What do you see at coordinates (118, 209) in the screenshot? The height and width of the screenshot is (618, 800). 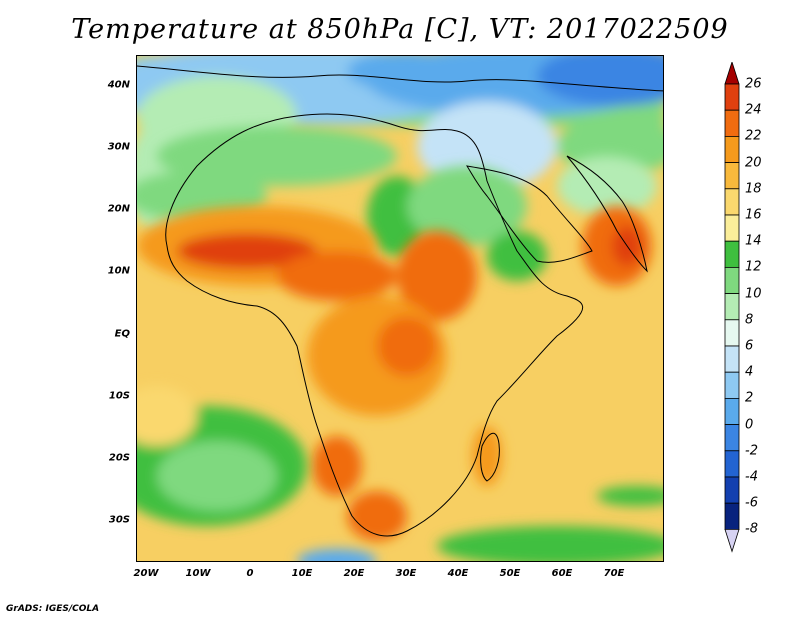 I see `lat-label: 20N` at bounding box center [118, 209].